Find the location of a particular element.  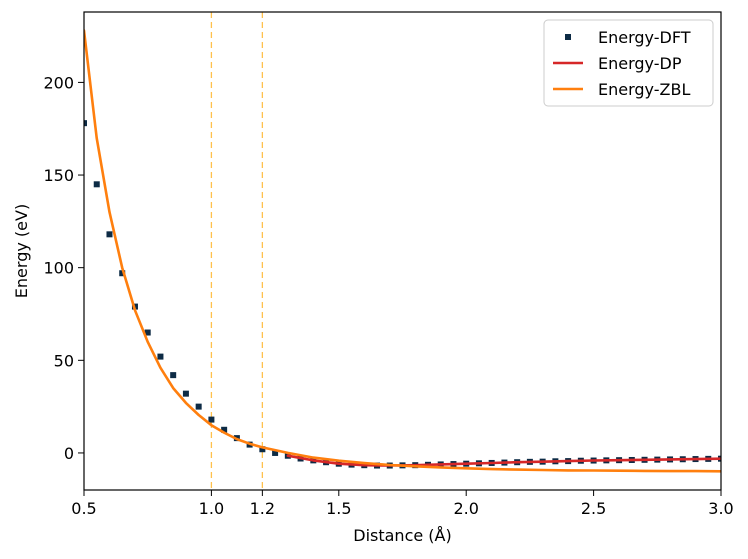

series-energy-dp is located at coordinates (503, 460).